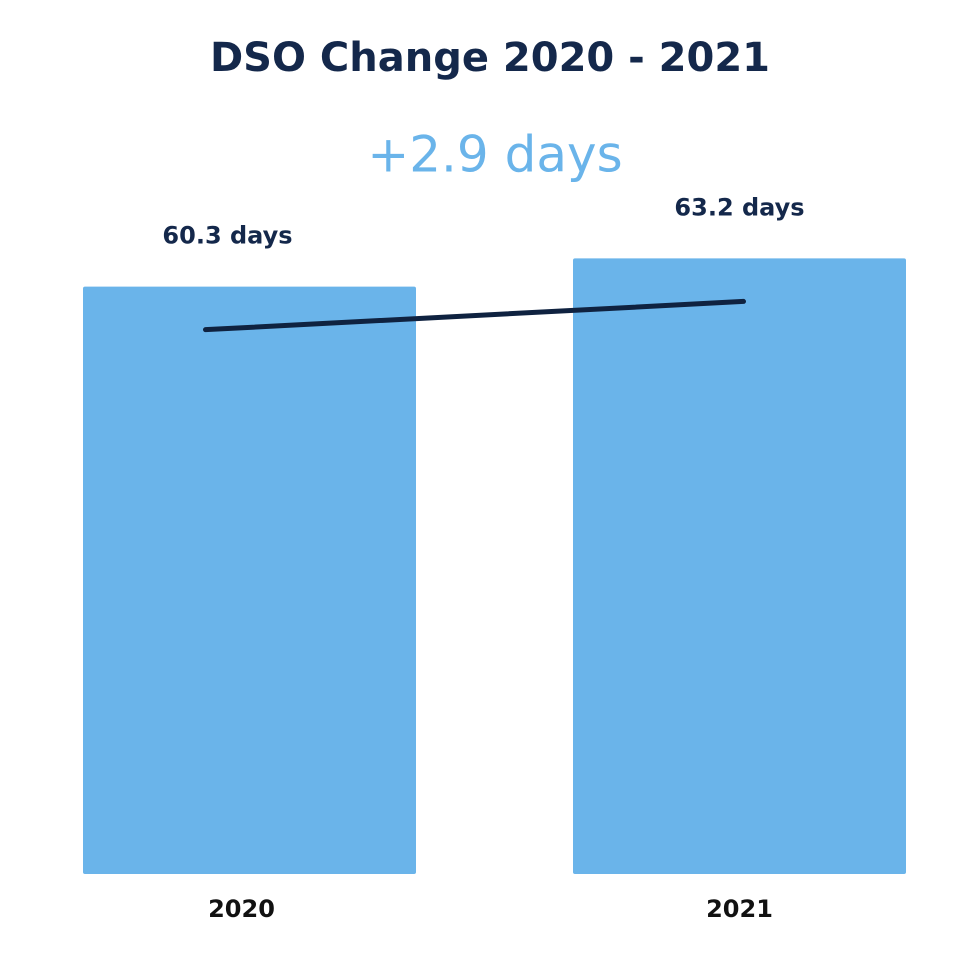 This screenshot has height=980, width=980. Describe the element at coordinates (490, 58) in the screenshot. I see `chart-title: DSO Change 2020 - 2021` at that location.